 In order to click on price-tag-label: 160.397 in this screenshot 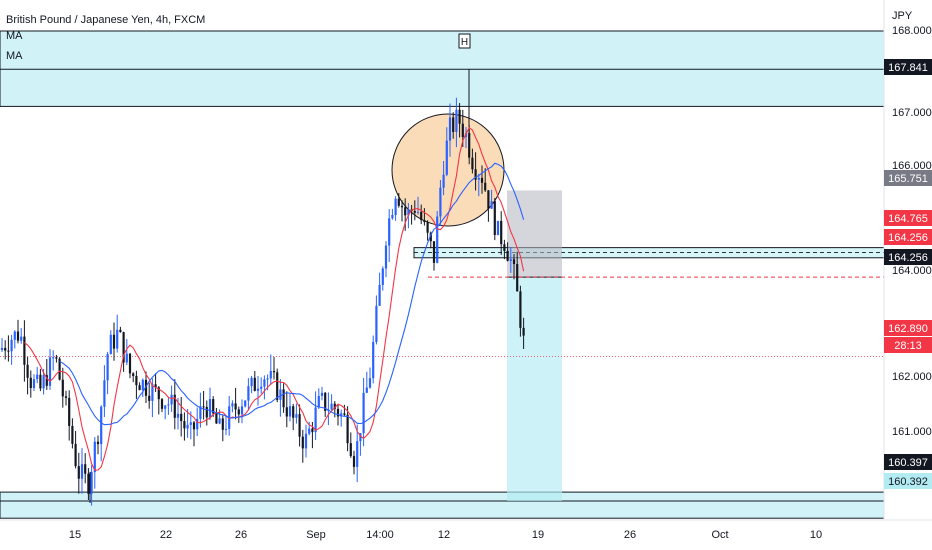, I will do `click(908, 463)`.